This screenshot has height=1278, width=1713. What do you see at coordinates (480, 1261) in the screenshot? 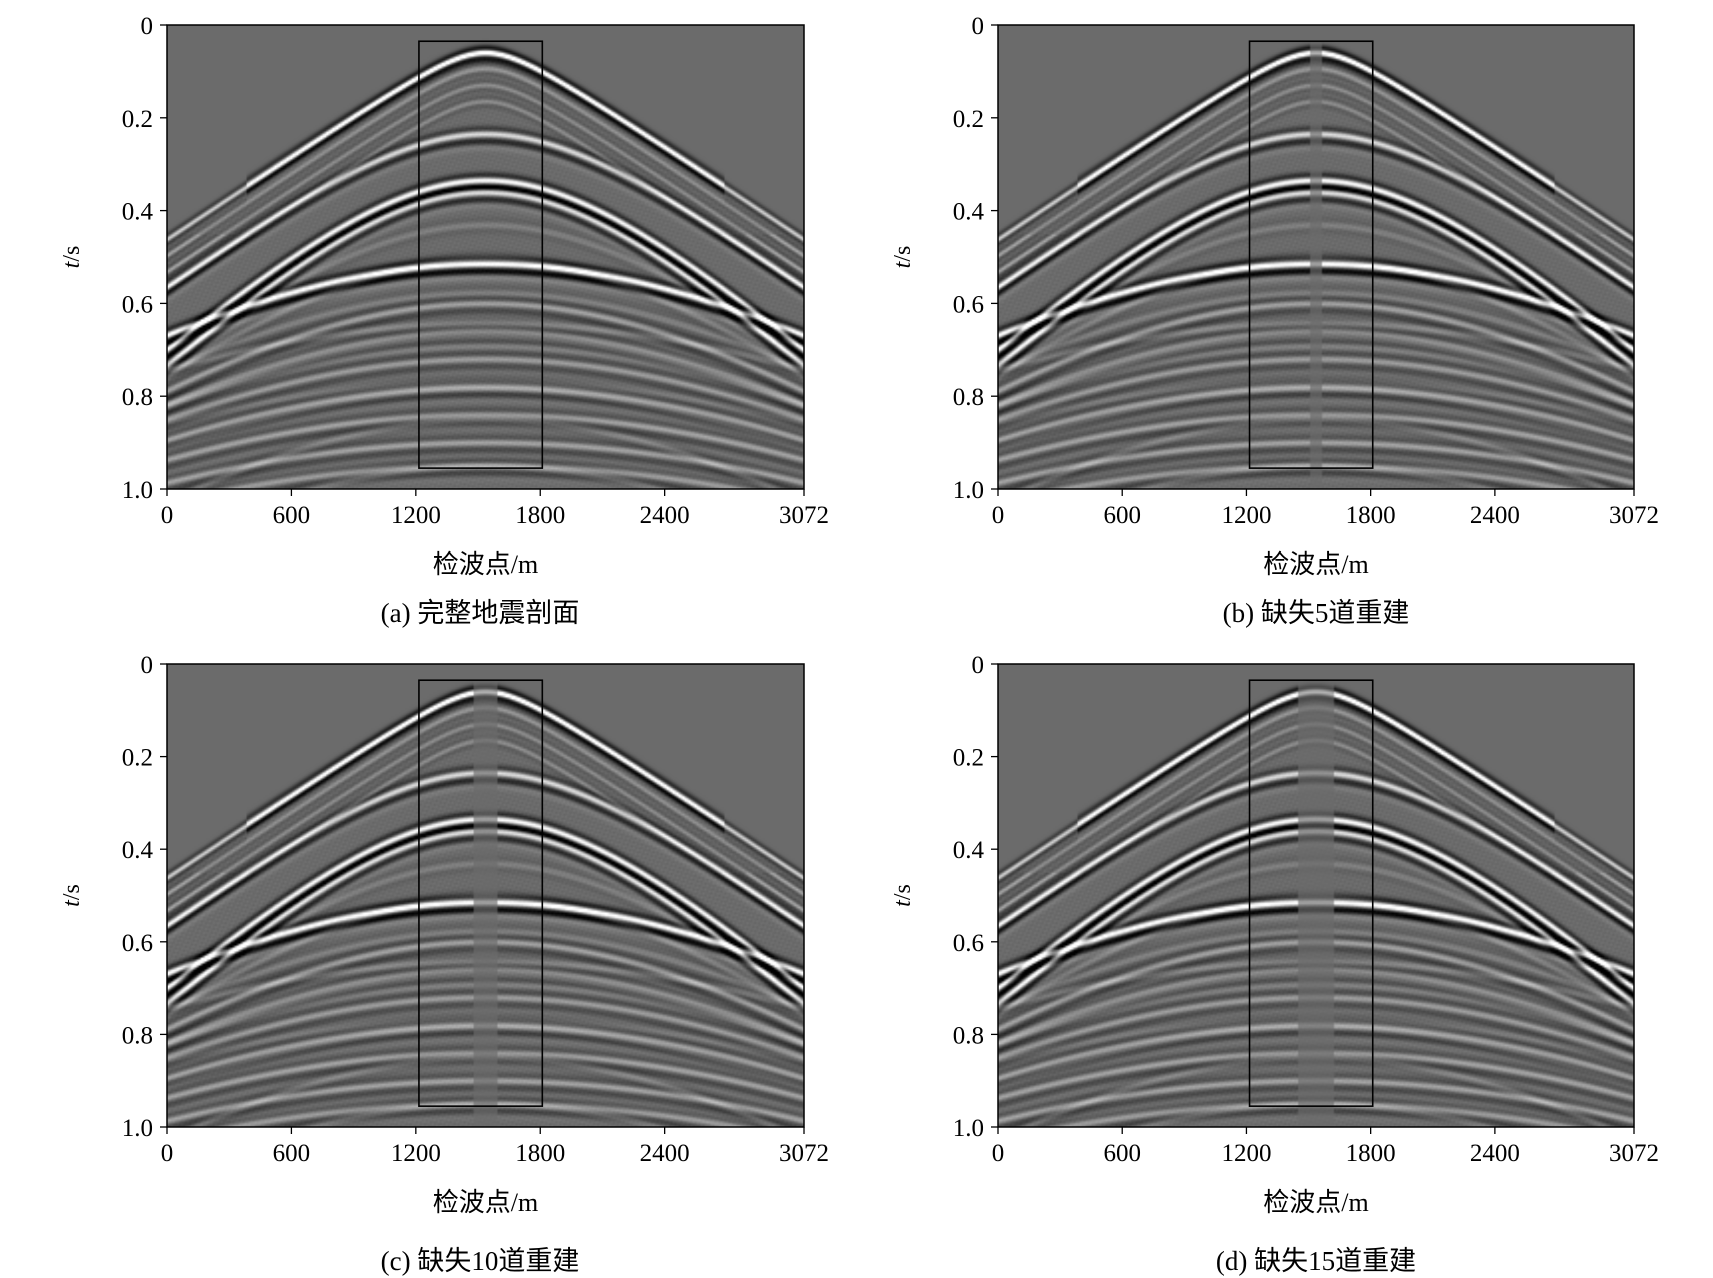
I see `panel-caption: (c) 缺失10道重建` at bounding box center [480, 1261].